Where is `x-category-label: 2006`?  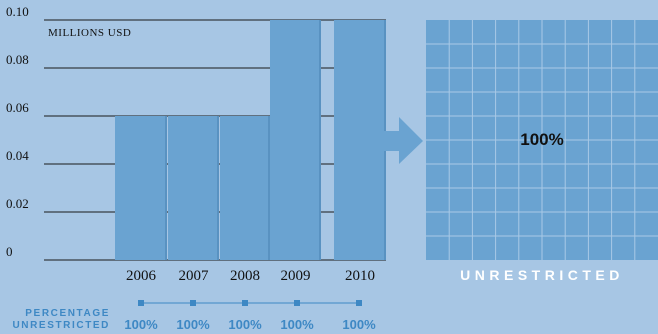
x-category-label: 2006 is located at coordinates (141, 276).